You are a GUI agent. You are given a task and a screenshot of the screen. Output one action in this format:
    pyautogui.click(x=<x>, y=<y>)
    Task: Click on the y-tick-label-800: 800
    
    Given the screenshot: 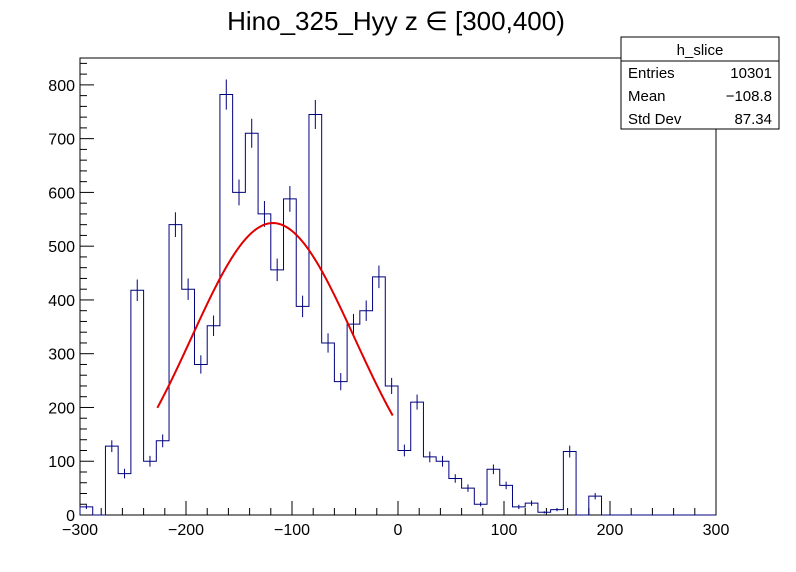 What is the action you would take?
    pyautogui.click(x=61, y=86)
    